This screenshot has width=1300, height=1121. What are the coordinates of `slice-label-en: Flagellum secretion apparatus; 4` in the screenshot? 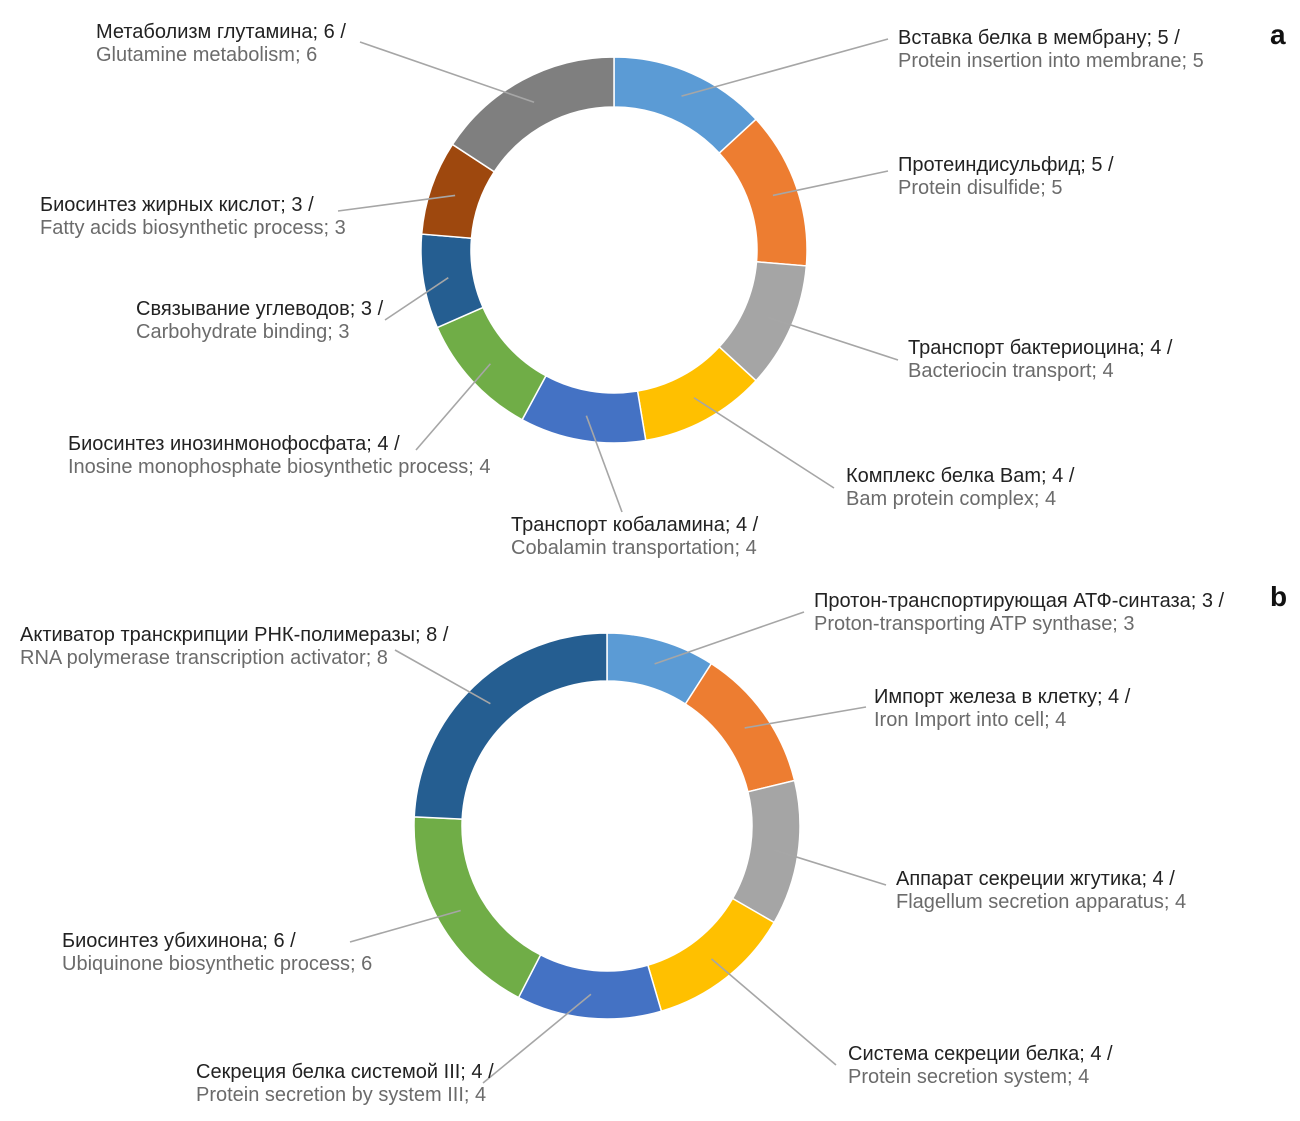 It's located at (1041, 902).